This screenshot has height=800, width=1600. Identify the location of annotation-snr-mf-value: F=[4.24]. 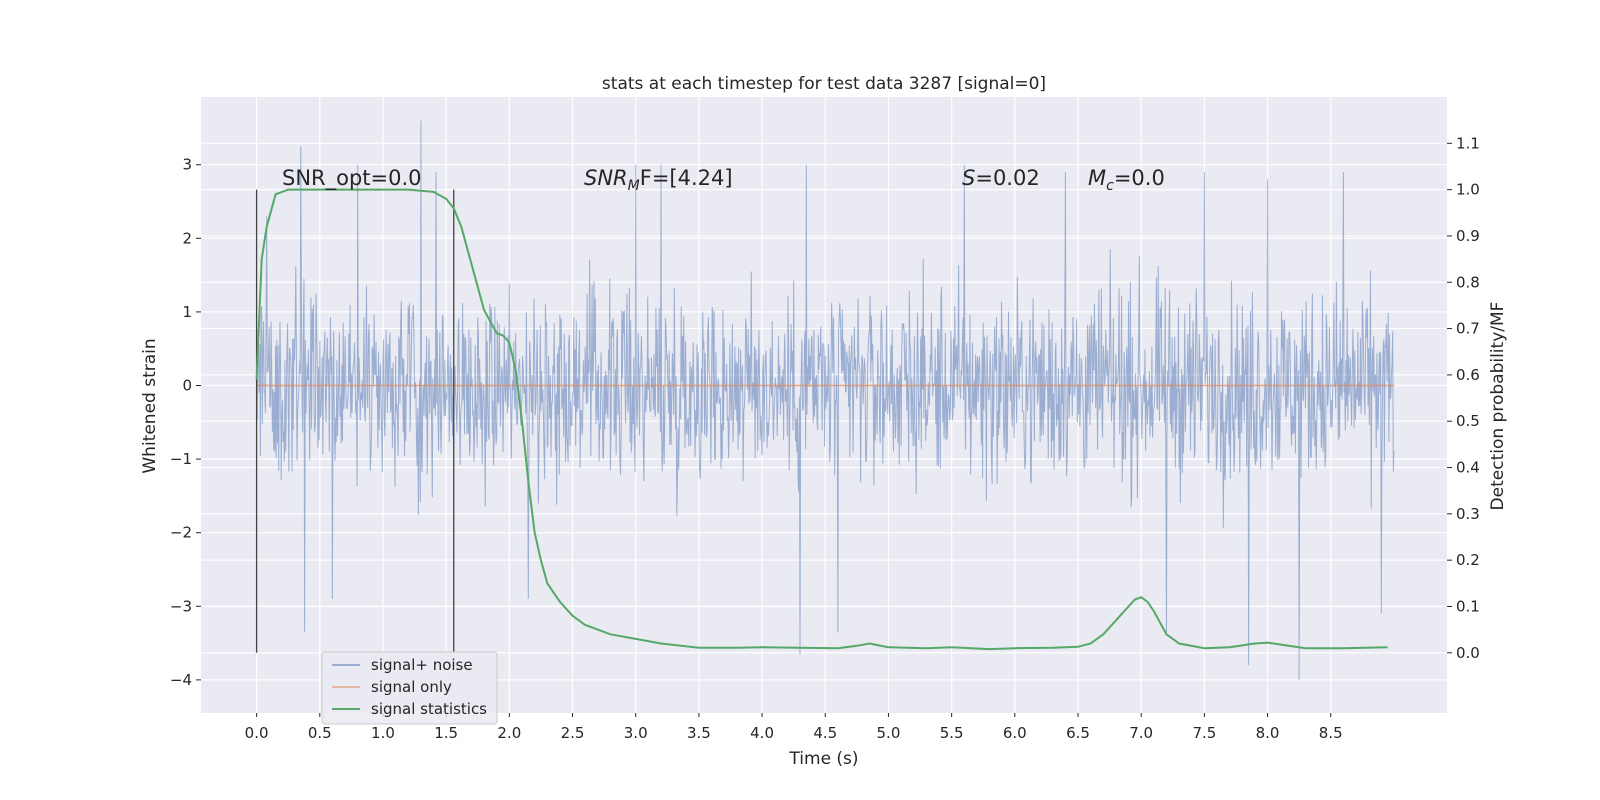
(686, 178).